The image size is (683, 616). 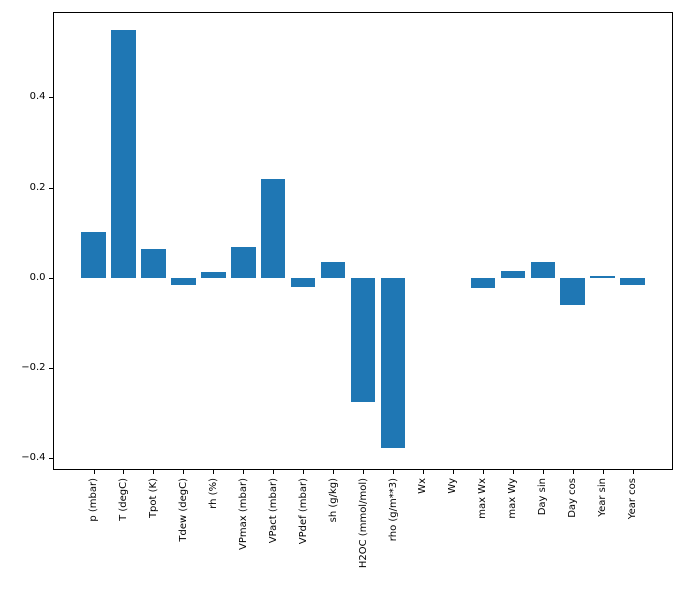 I want to click on y-tick-label: 0.2, so click(x=37, y=187).